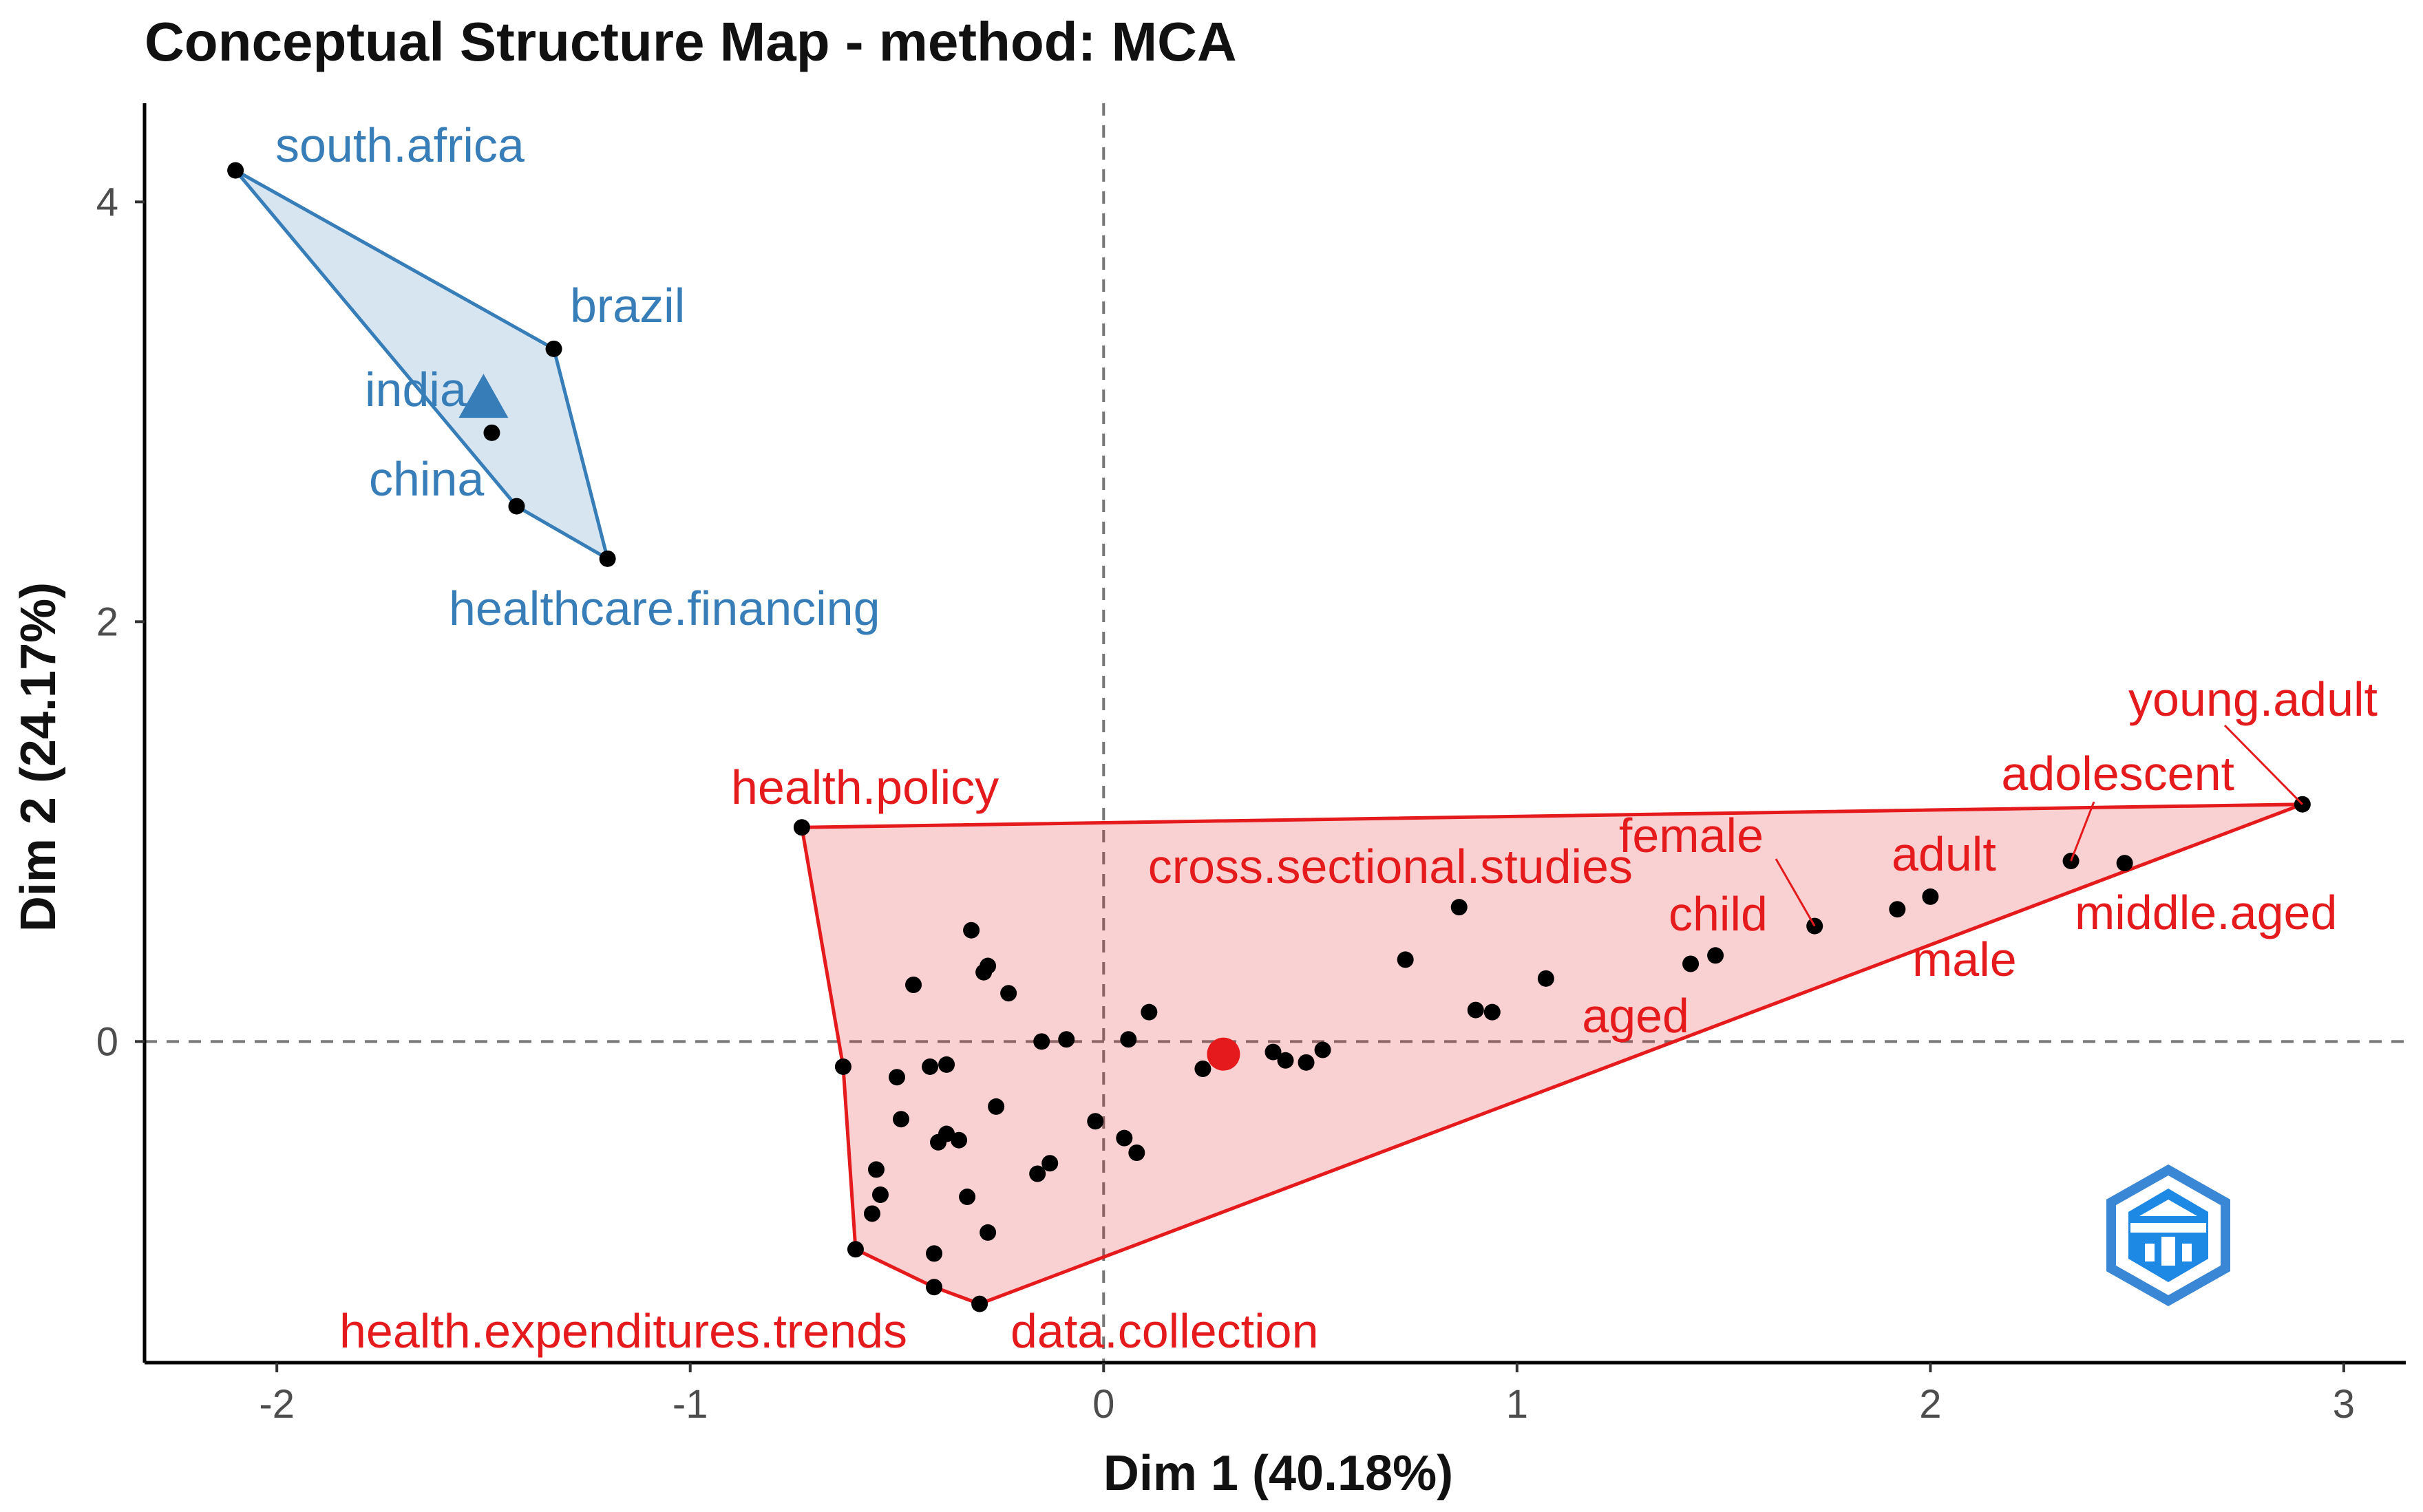 The height and width of the screenshot is (1512, 2423). Describe the element at coordinates (2344, 1404) in the screenshot. I see `x-tick-label: 3` at that location.